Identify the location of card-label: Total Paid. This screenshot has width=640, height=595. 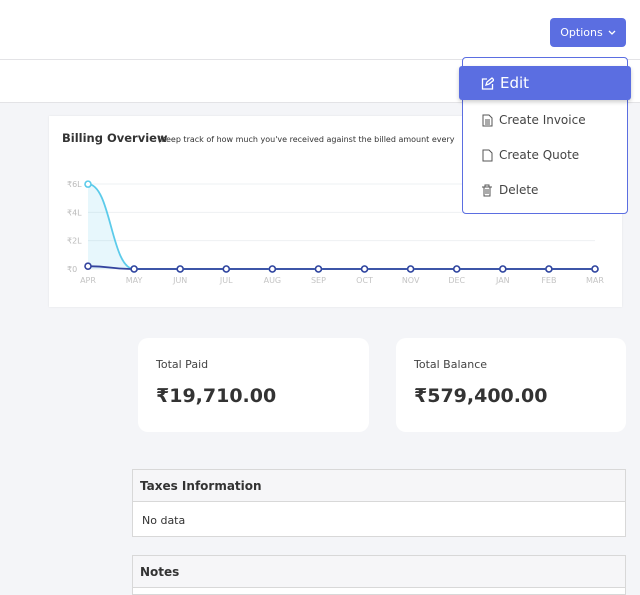
(182, 364).